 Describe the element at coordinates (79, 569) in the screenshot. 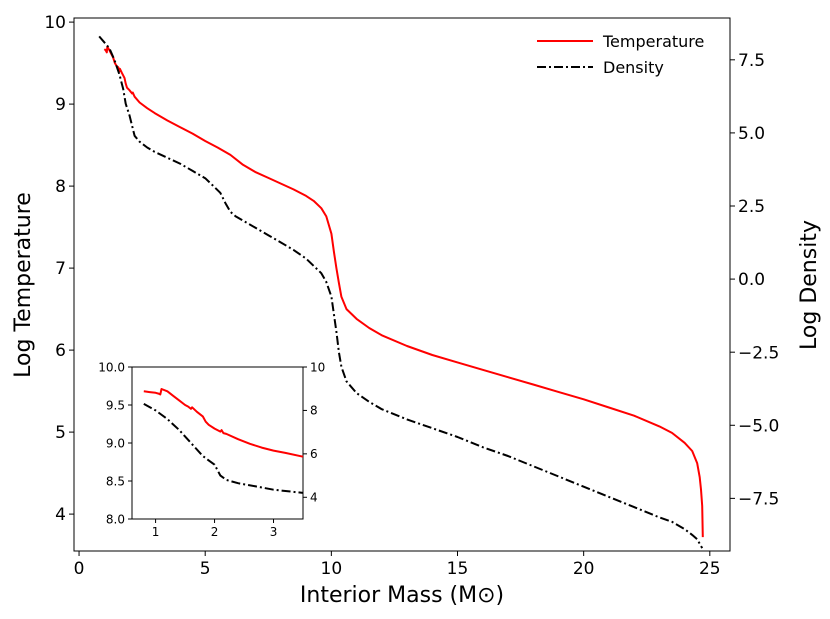

I see `x-tick-label: 0` at that location.